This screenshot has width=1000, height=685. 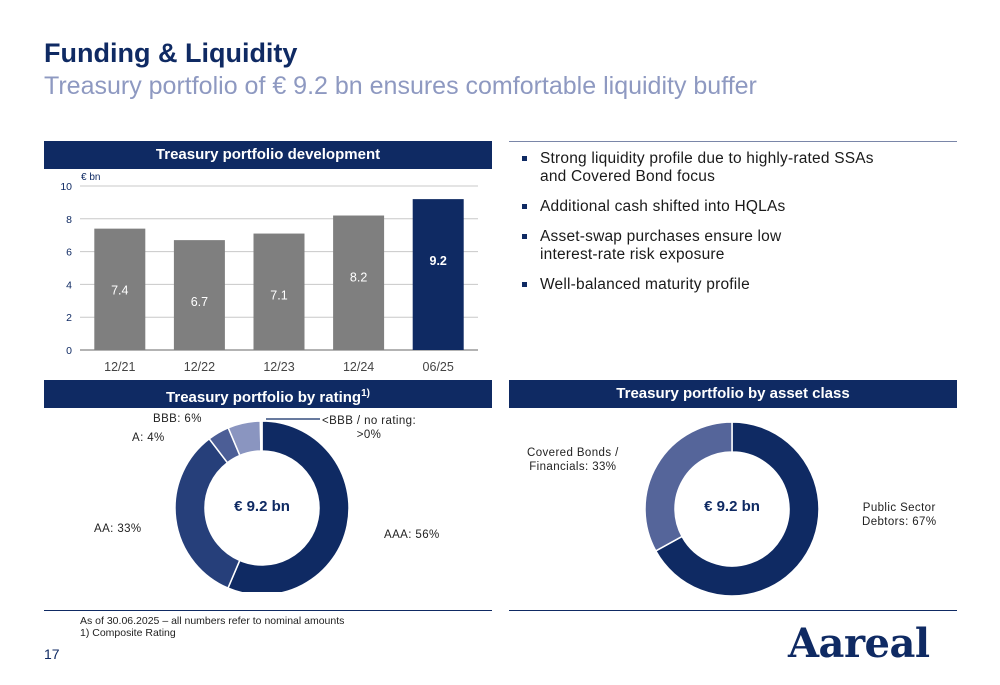 What do you see at coordinates (199, 367) in the screenshot?
I see `bar-category-label: 12/22` at bounding box center [199, 367].